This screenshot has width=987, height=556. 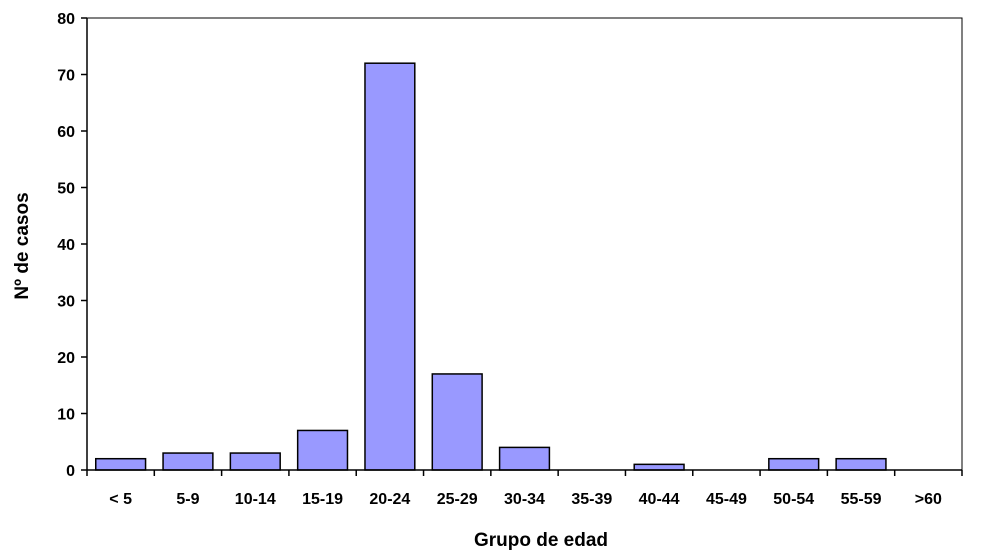 I want to click on x-tick-label-9: 45-49, so click(x=726, y=499).